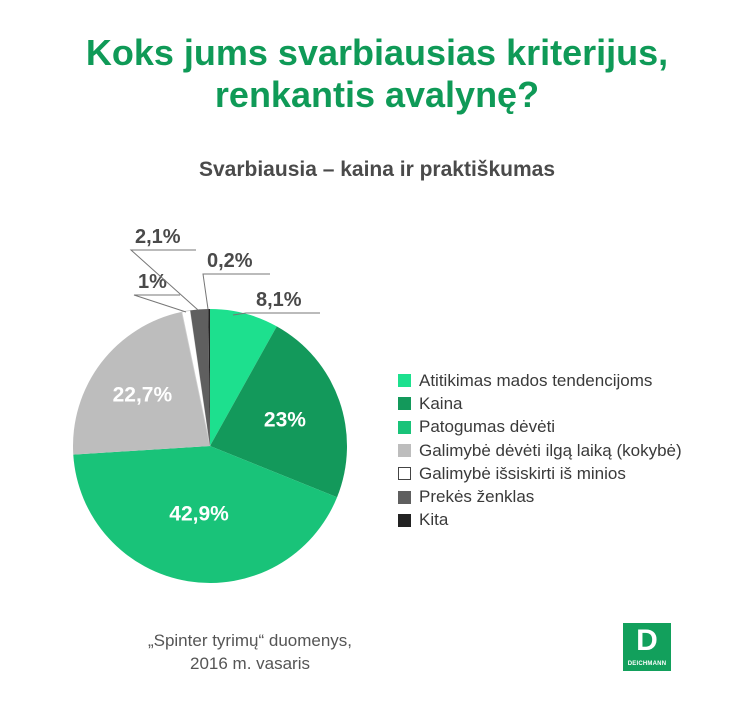 This screenshot has height=720, width=754. Describe the element at coordinates (230, 261) in the screenshot. I see `slice-label-7: 0,2%` at that location.